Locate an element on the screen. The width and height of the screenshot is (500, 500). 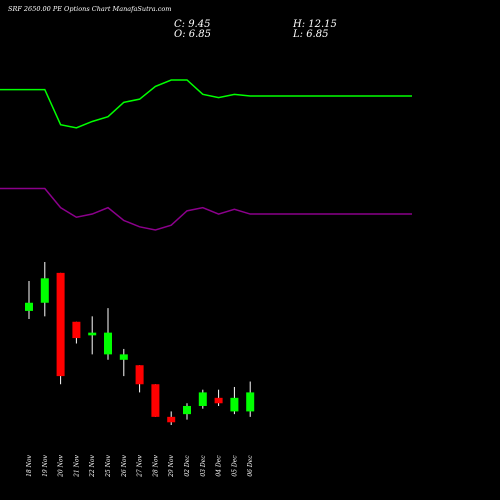
close-value: C: 9.45 is located at coordinates (192, 24).